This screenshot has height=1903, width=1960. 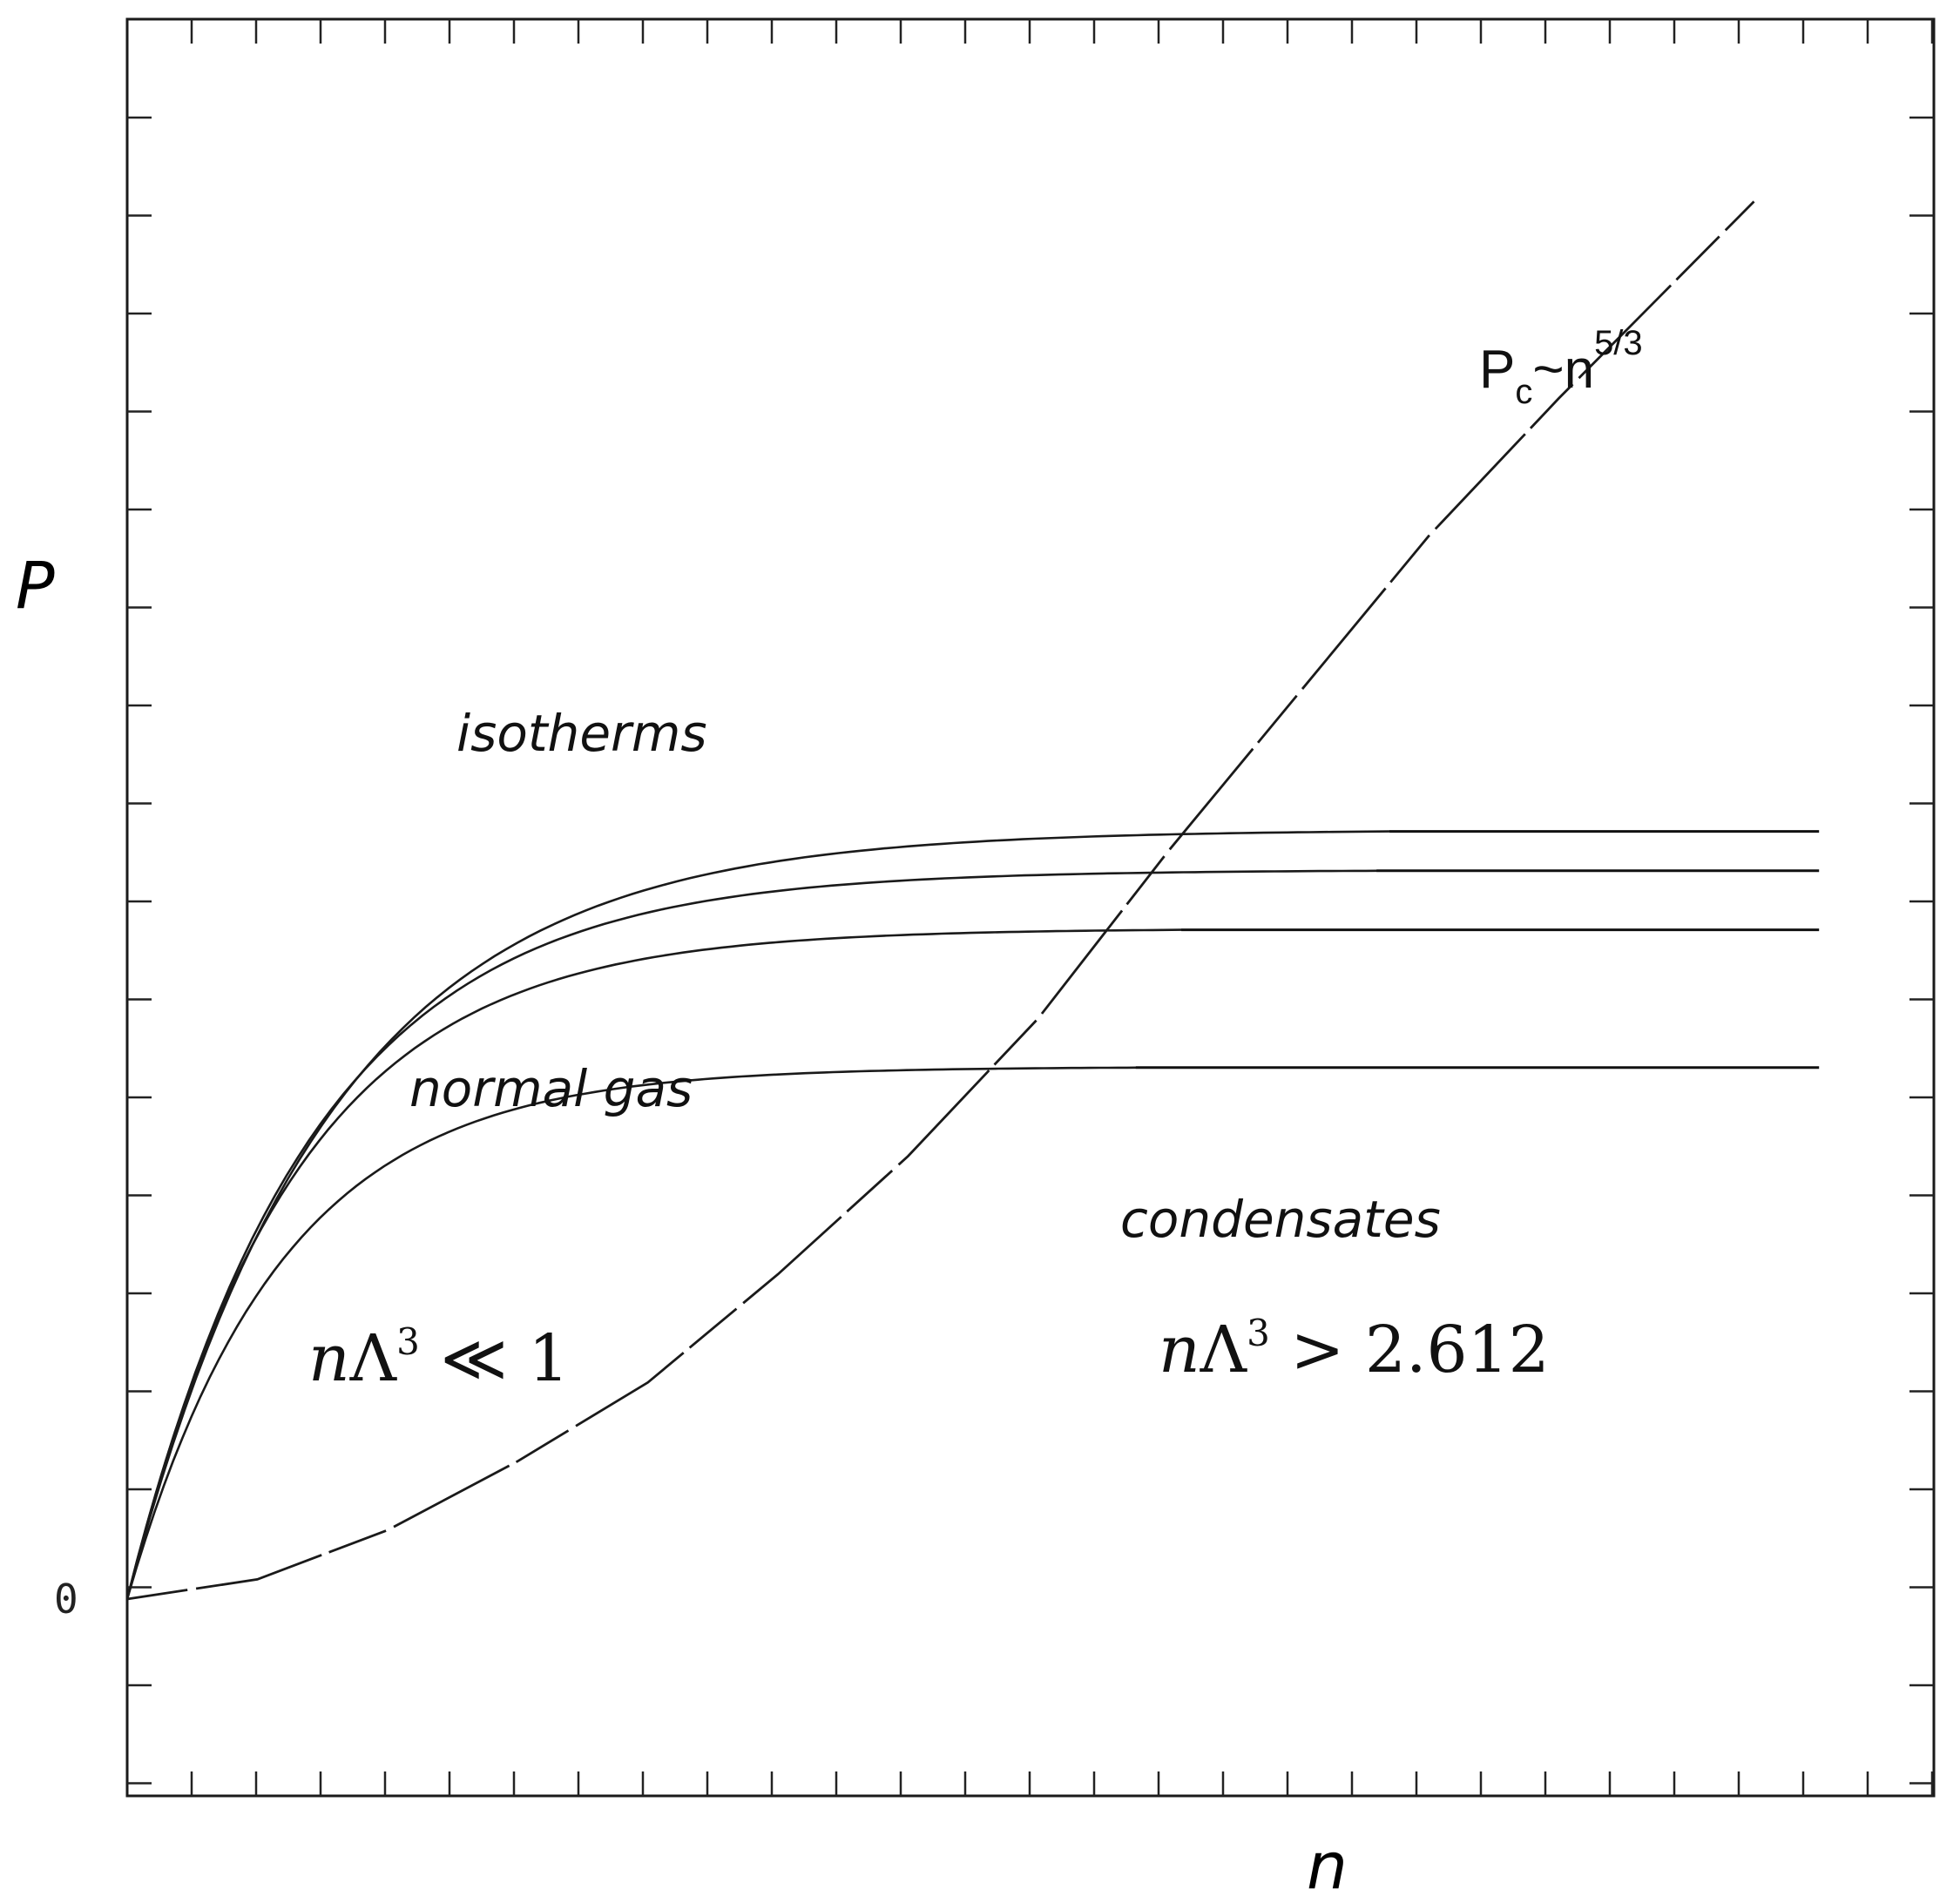 I want to click on critical-label-sub: c, so click(x=1523, y=392).